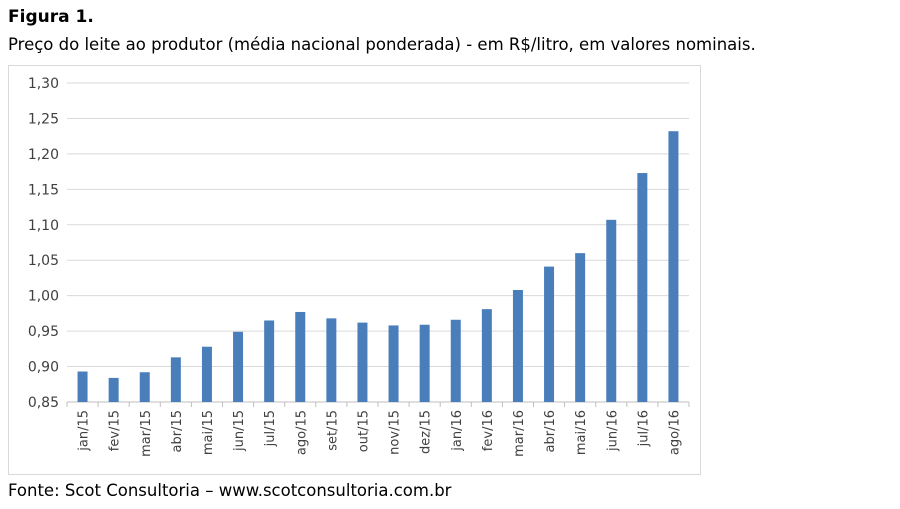 Image resolution: width=900 pixels, height=509 pixels. I want to click on y-tick-label: 0,85, so click(43, 403).